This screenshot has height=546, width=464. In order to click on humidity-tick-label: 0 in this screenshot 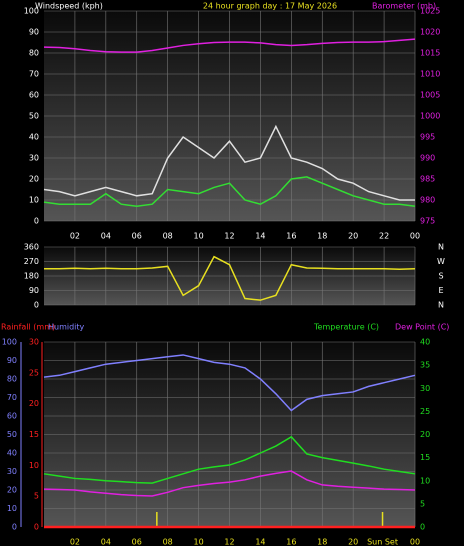, I will do `click(14, 527)`.